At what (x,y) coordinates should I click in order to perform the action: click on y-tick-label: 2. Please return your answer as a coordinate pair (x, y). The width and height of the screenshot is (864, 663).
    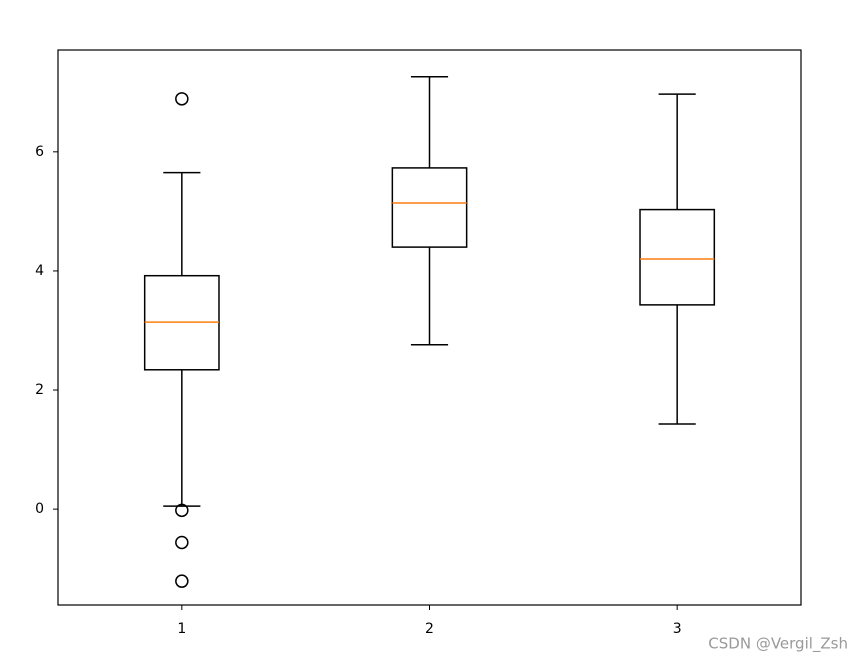
    Looking at the image, I should click on (39, 390).